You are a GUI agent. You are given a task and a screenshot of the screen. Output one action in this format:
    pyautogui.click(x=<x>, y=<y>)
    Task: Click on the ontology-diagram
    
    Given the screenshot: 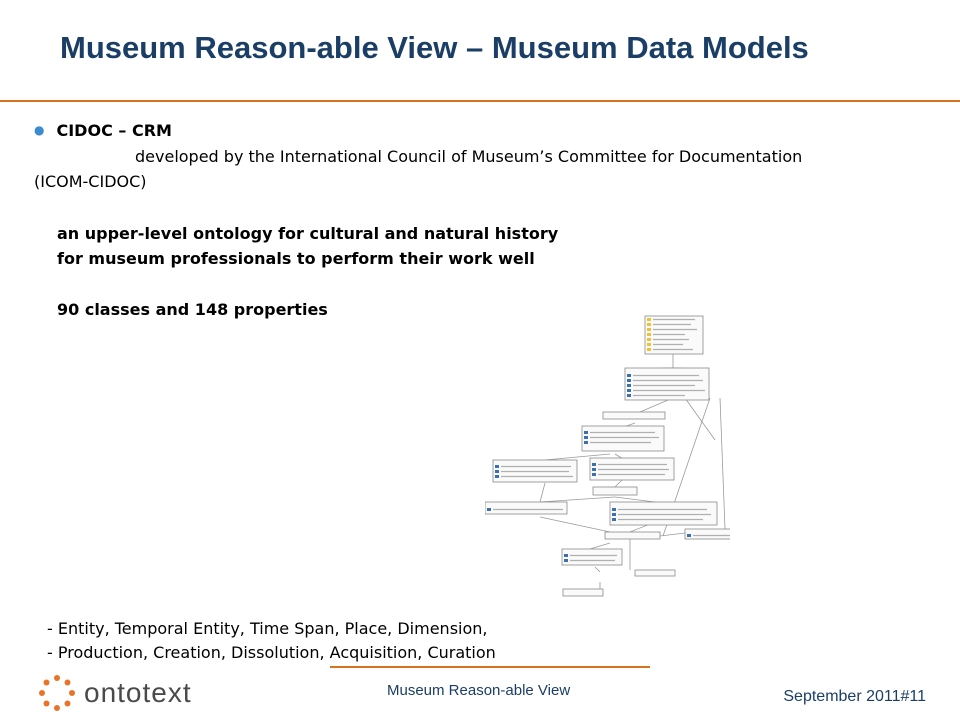 What is the action you would take?
    pyautogui.click(x=607, y=456)
    